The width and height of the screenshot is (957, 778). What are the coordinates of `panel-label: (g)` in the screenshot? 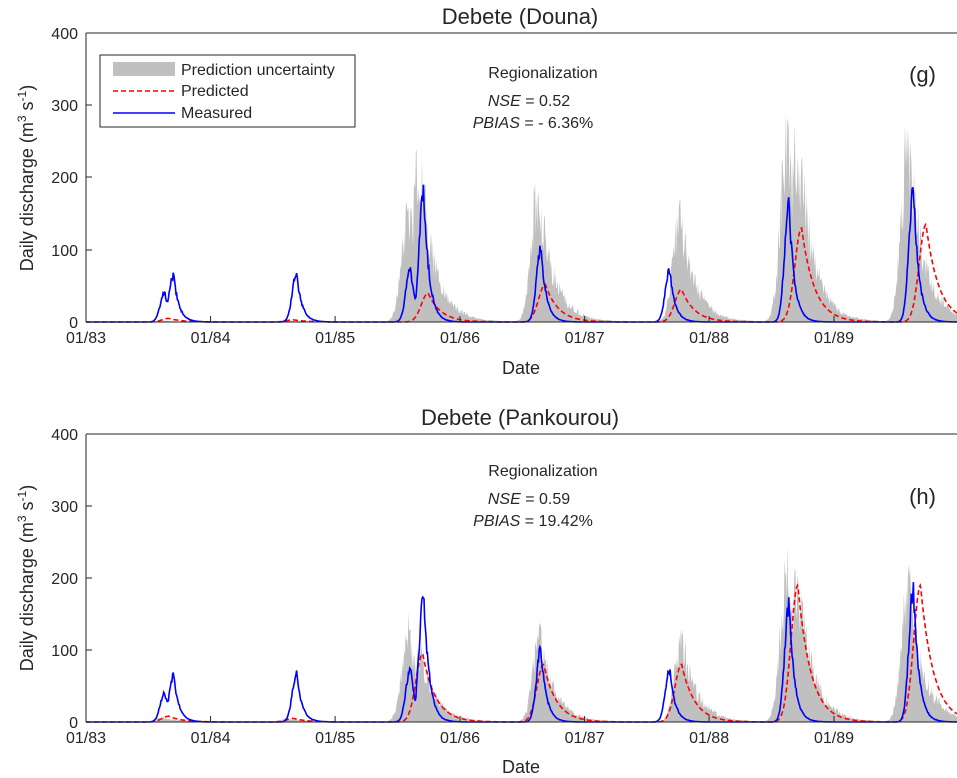 It's located at (922, 74).